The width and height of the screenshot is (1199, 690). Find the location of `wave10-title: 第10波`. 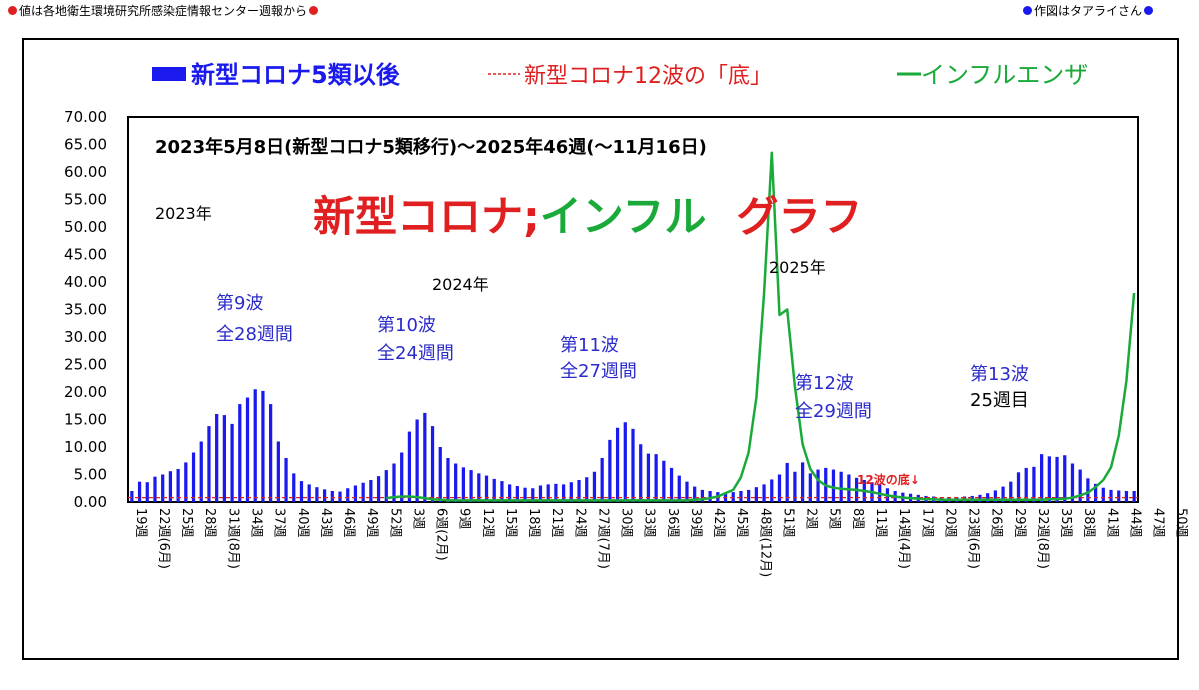

wave10-title: 第10波 is located at coordinates (406, 325).